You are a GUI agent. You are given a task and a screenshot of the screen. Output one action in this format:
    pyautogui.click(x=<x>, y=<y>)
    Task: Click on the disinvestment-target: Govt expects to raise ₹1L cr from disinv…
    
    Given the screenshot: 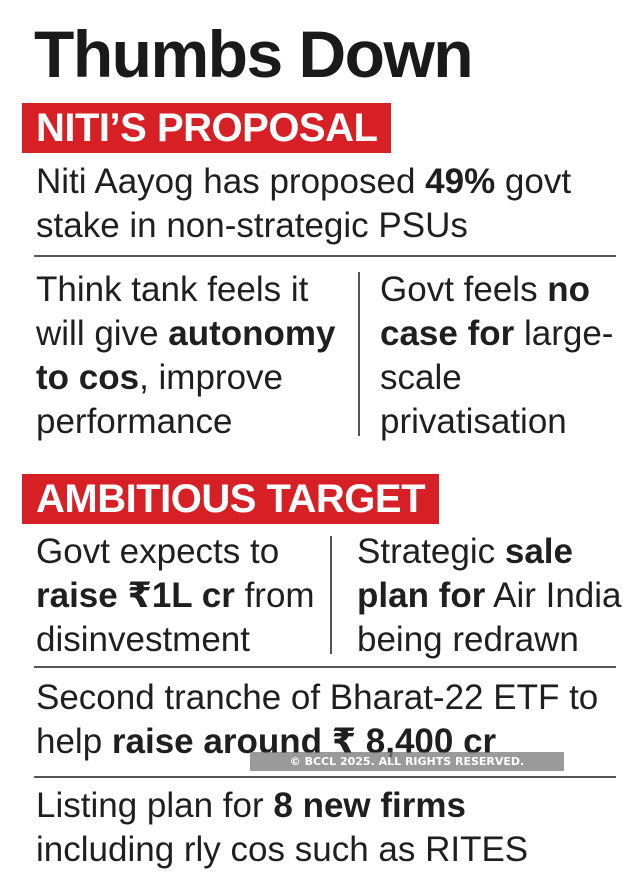 What is the action you would take?
    pyautogui.click(x=175, y=595)
    